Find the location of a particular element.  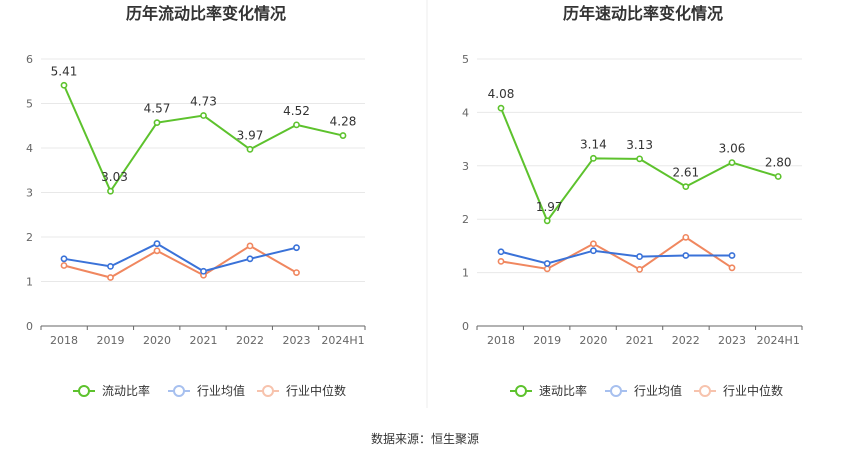

legend: 速动比率 行业均值 行业中位数 is located at coordinates (646, 390).